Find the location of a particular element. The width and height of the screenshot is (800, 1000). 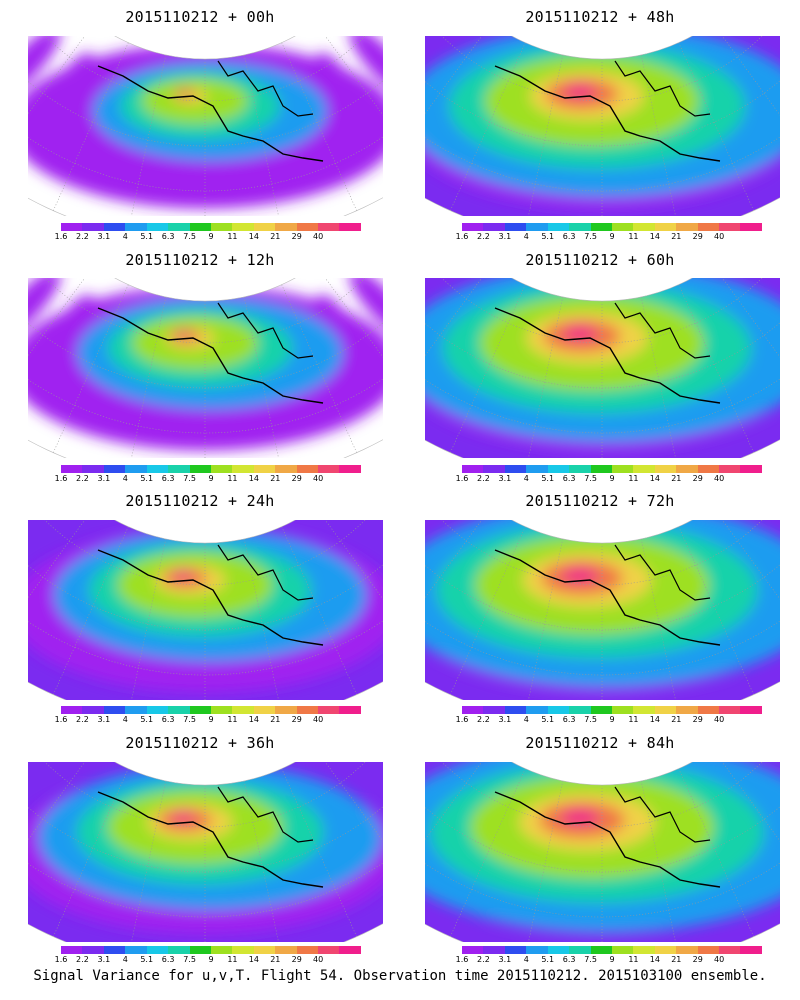

map-panel-36h is located at coordinates (205, 852).